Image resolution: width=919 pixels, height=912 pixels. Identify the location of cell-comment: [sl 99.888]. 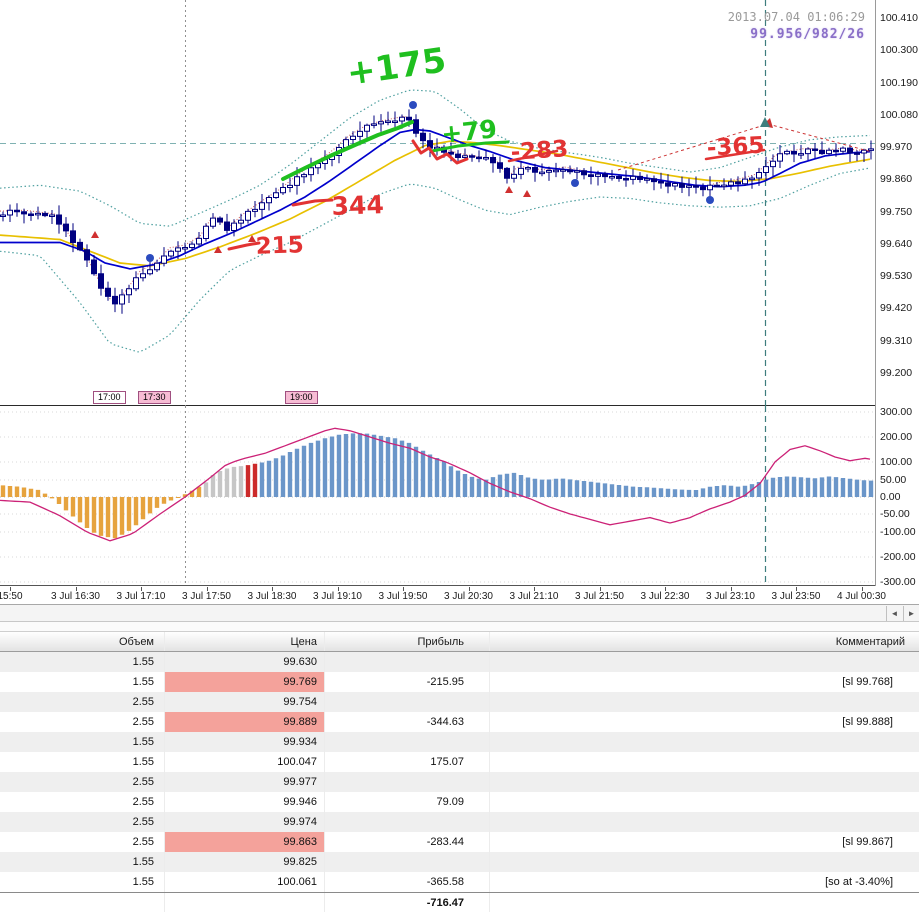
(867, 722).